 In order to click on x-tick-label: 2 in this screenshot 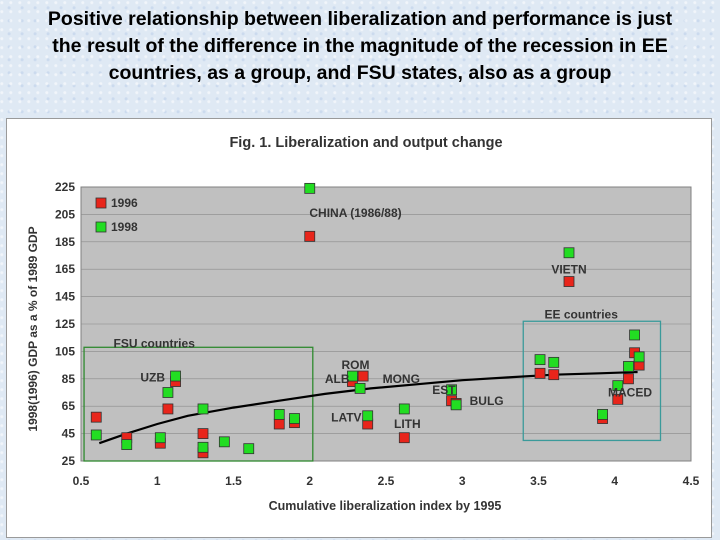, I will do `click(309, 481)`.